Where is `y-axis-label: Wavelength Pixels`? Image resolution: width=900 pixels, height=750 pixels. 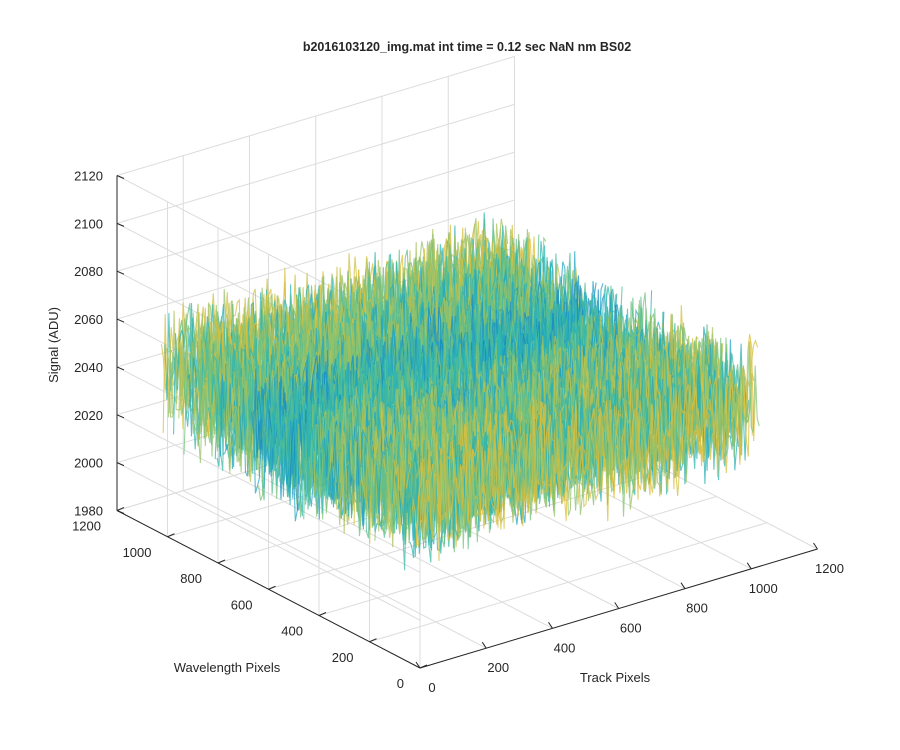 y-axis-label: Wavelength Pixels is located at coordinates (227, 667).